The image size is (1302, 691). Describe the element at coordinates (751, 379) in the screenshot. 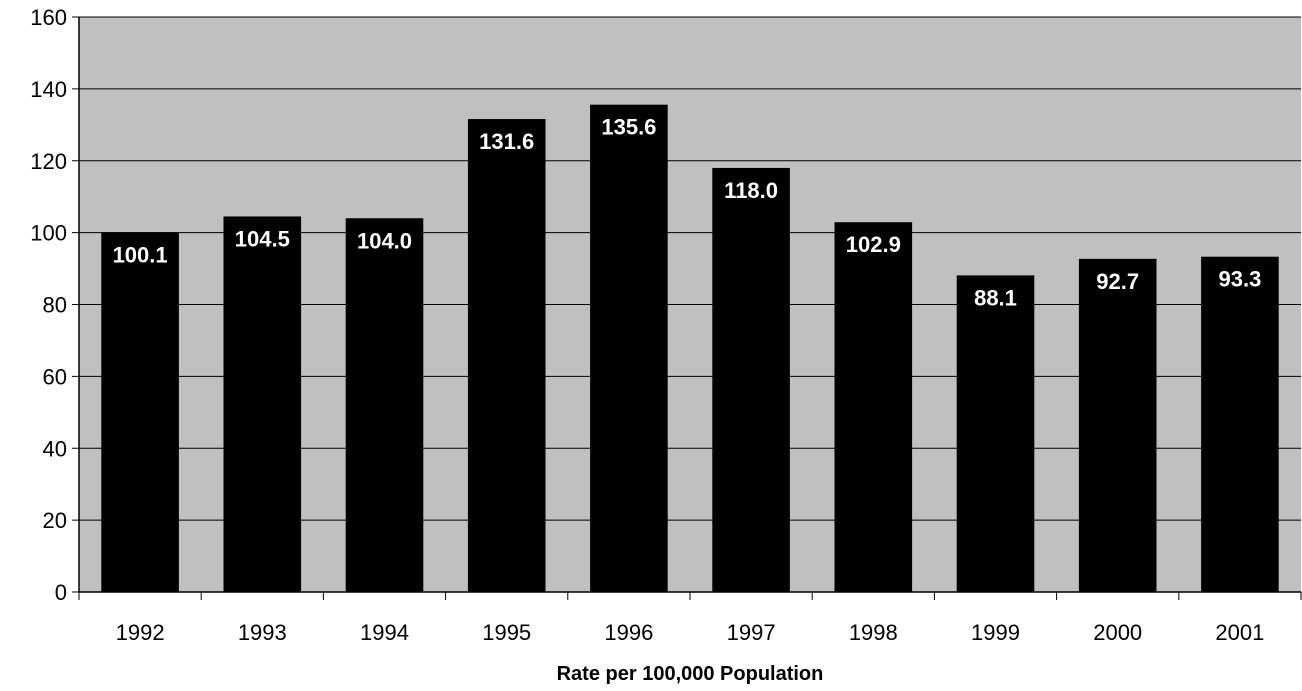

I see `bar-1997` at that location.